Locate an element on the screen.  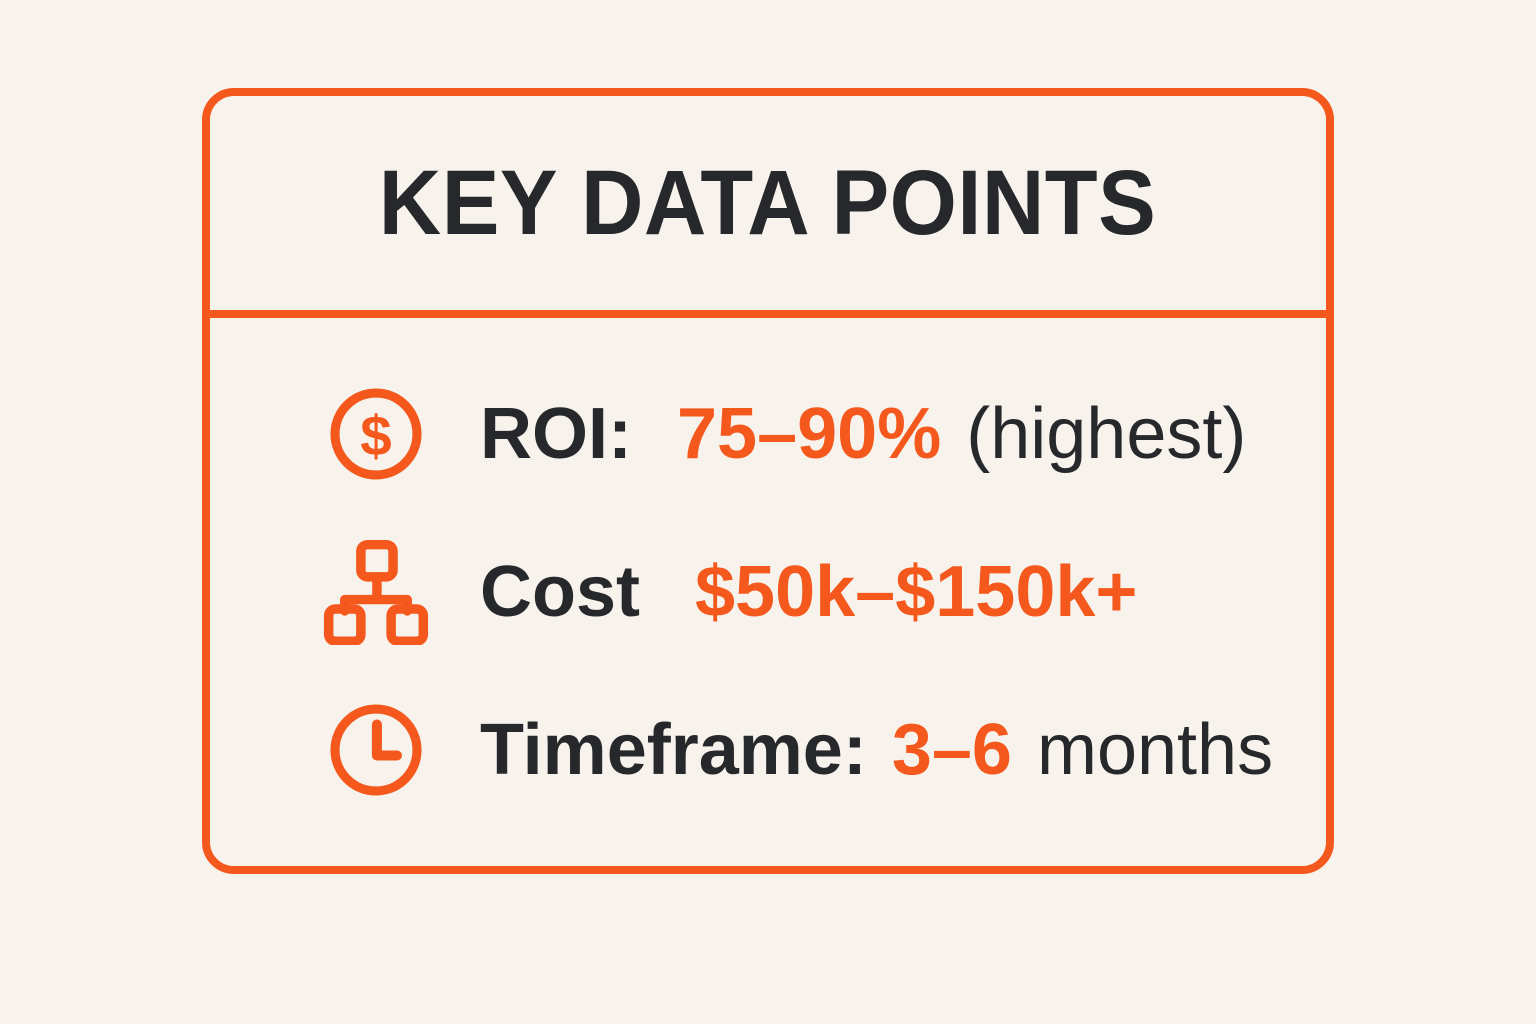
data-row-roi: $ ROI: 75–90% (highest) is located at coordinates (808, 434).